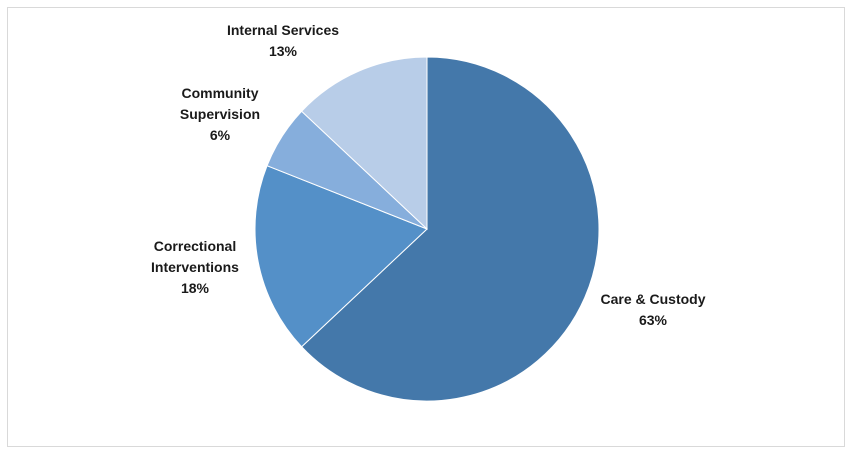 The image size is (859, 461). I want to click on slice-label-community-line2: Supervision, so click(220, 114).